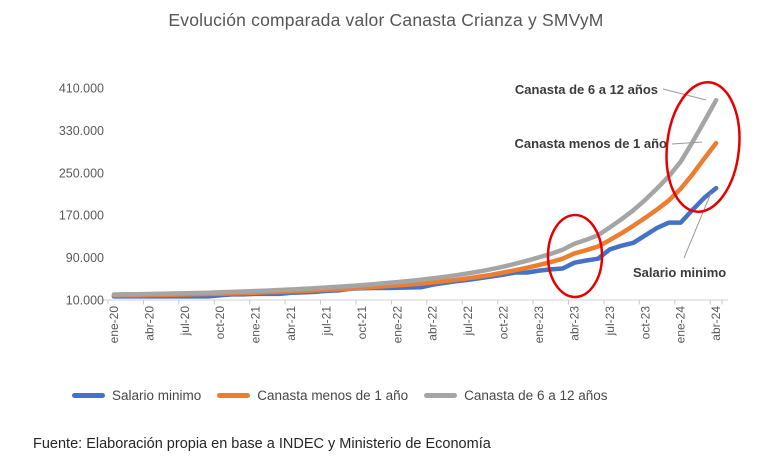  Describe the element at coordinates (539, 325) in the screenshot. I see `x-axis-tick-label: ene-23` at that location.